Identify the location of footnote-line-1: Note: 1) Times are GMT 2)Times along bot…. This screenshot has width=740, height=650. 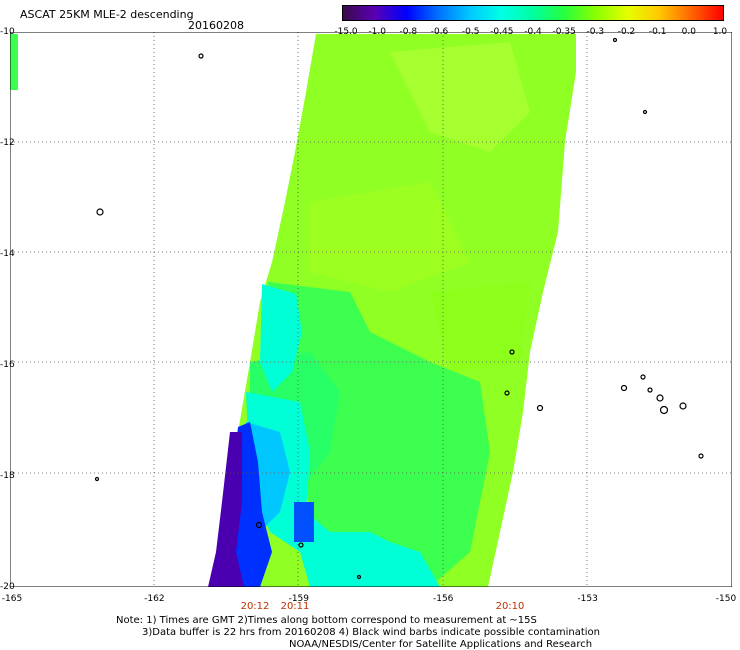
(326, 620).